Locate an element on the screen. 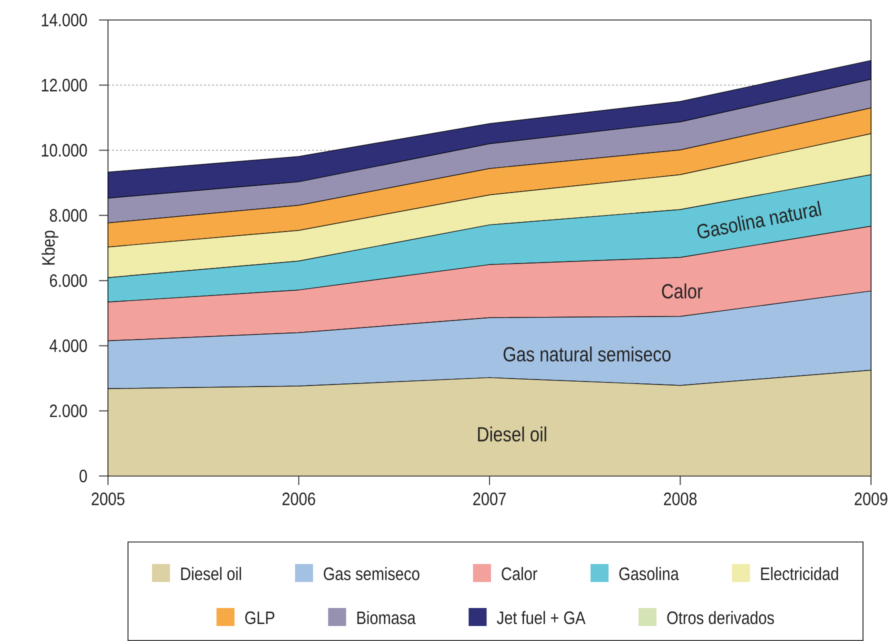 The height and width of the screenshot is (641, 893). x-tick-label: 2009 is located at coordinates (871, 499).